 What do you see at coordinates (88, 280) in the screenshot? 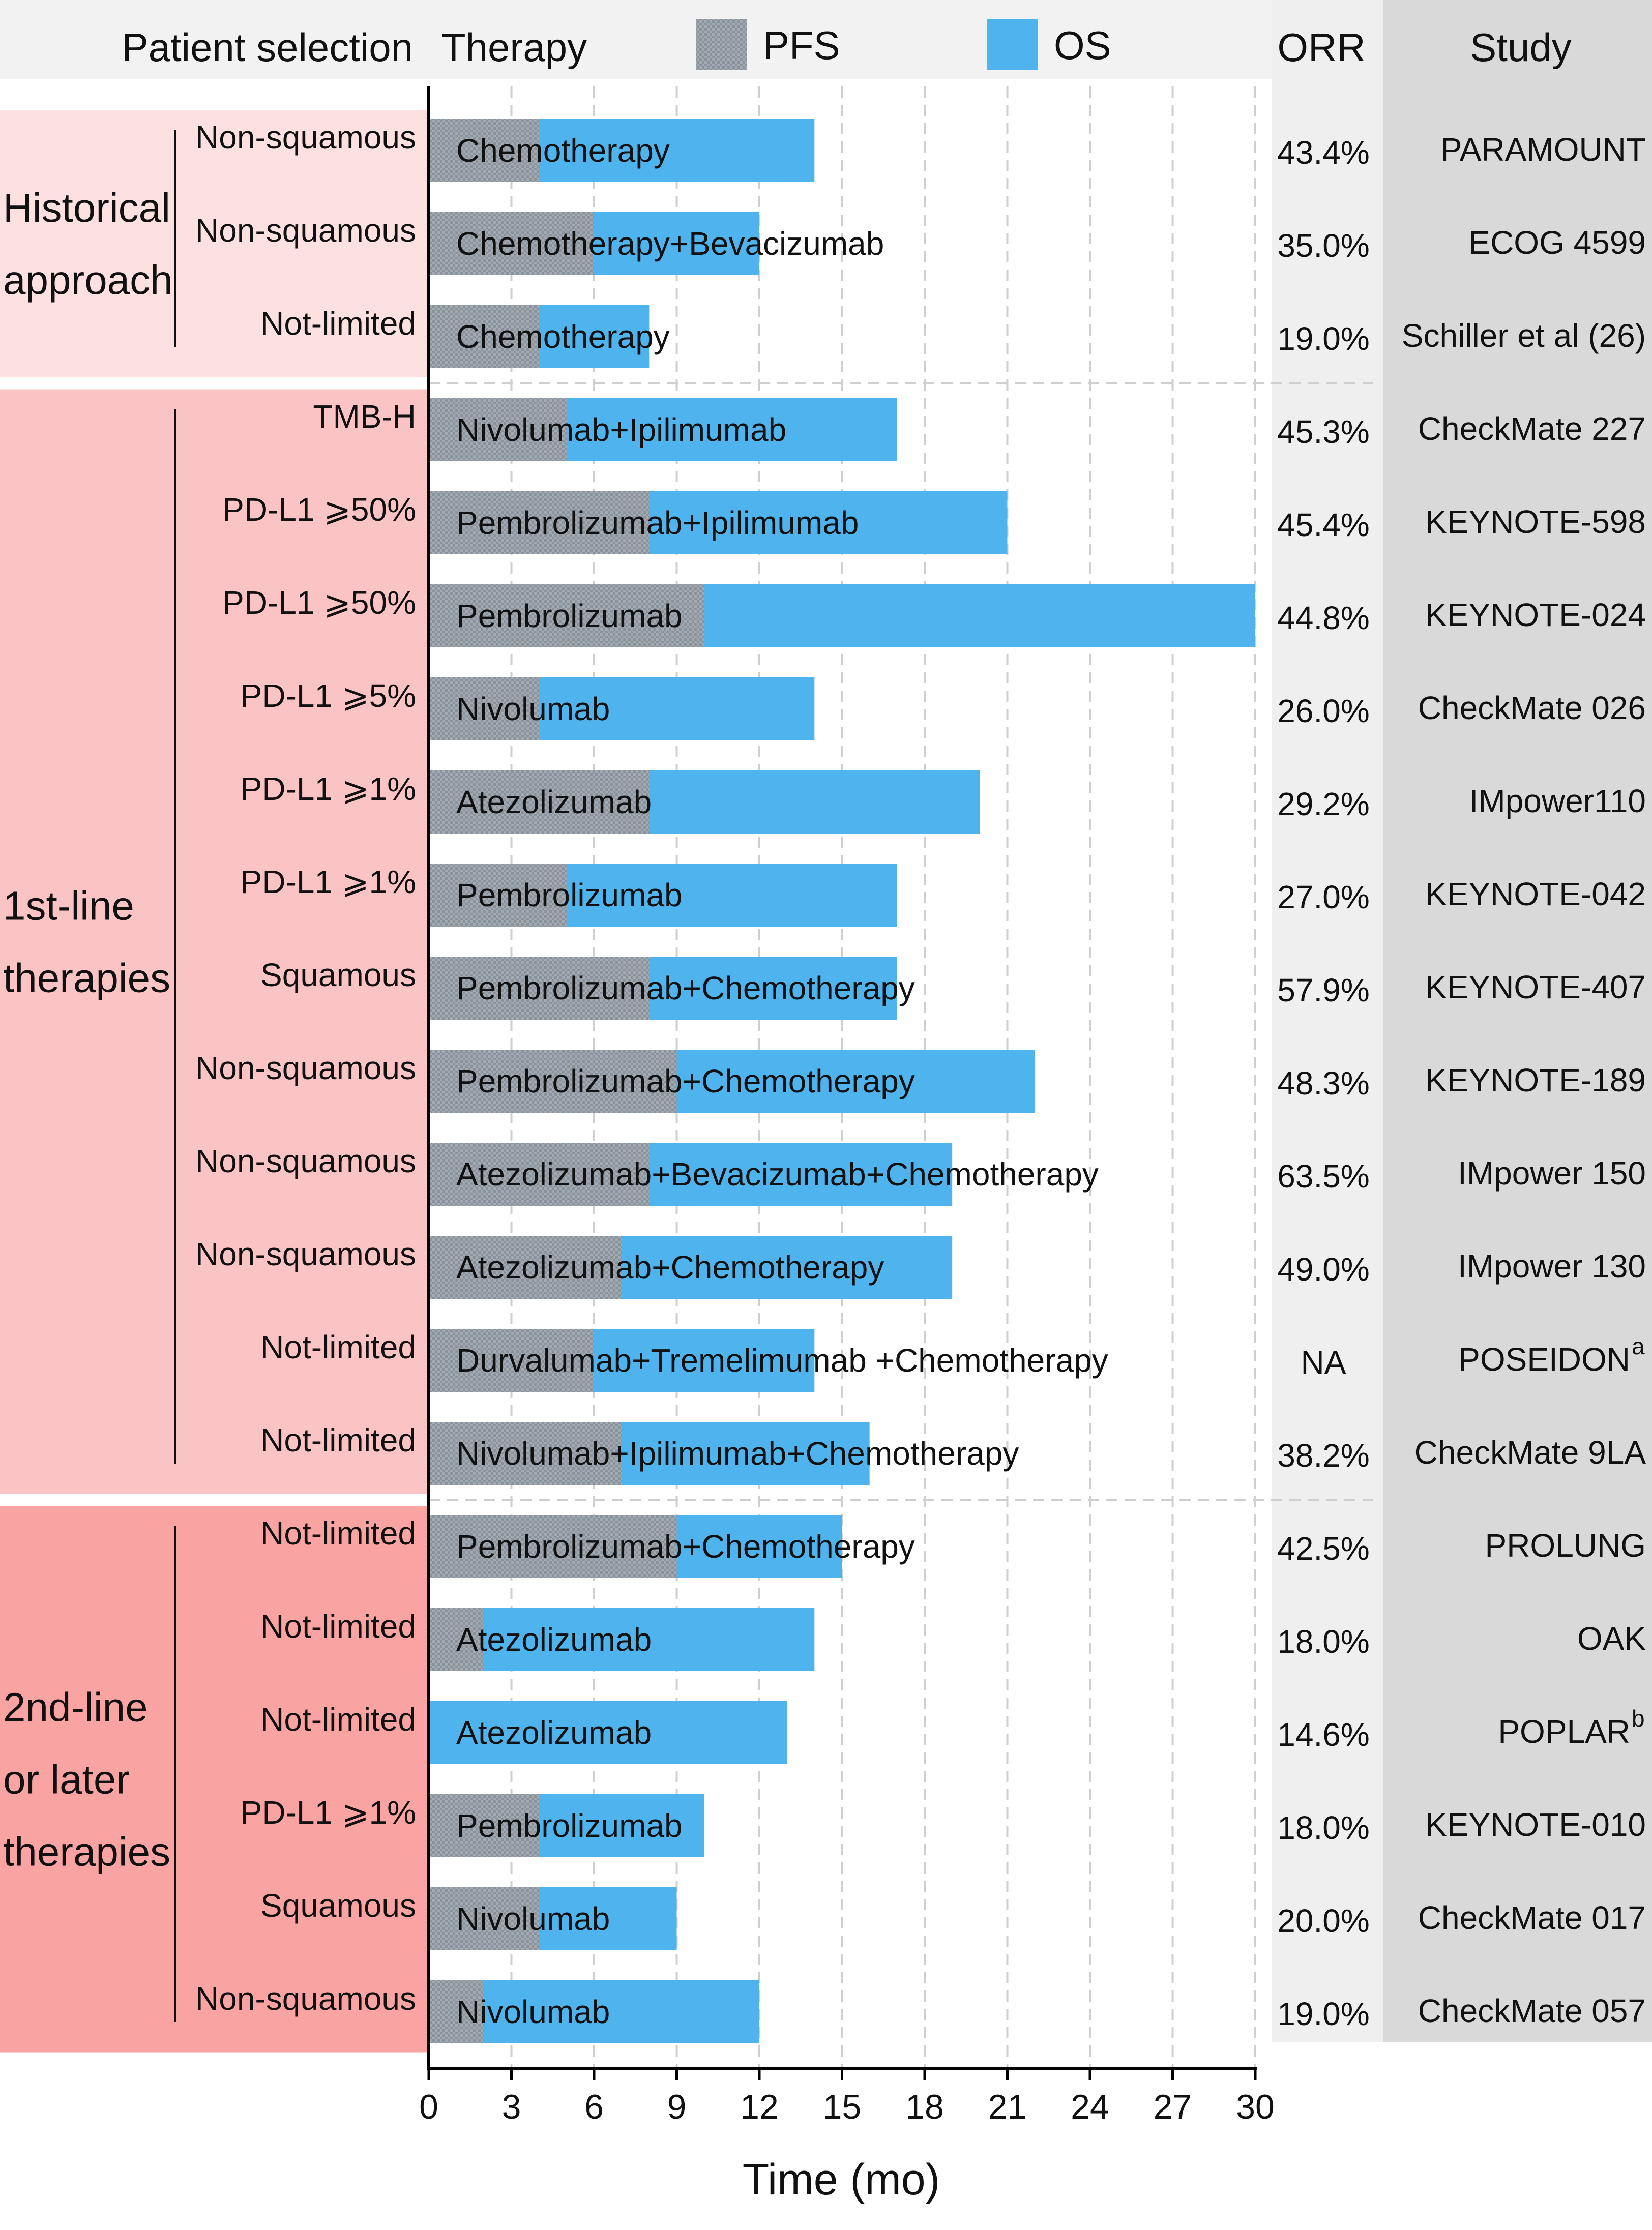
I see `group-label-0-1: approach` at bounding box center [88, 280].